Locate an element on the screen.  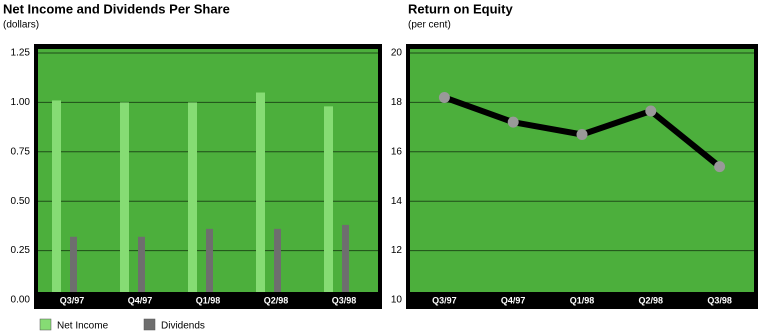
chart-title: Net Income and Dividends Per Share is located at coordinates (116, 8).